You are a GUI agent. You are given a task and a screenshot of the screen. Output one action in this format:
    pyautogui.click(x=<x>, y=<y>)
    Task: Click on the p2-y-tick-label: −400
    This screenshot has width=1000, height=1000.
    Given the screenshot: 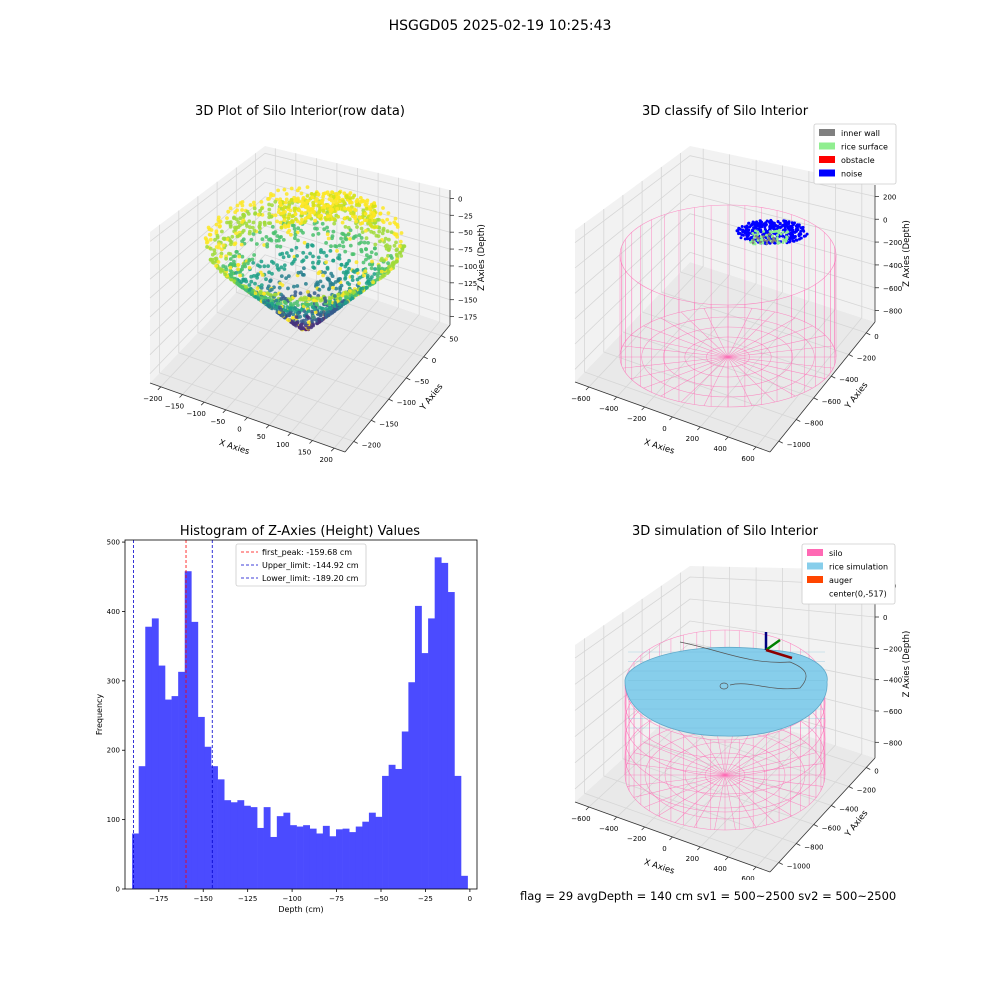 What is the action you would take?
    pyautogui.click(x=848, y=380)
    